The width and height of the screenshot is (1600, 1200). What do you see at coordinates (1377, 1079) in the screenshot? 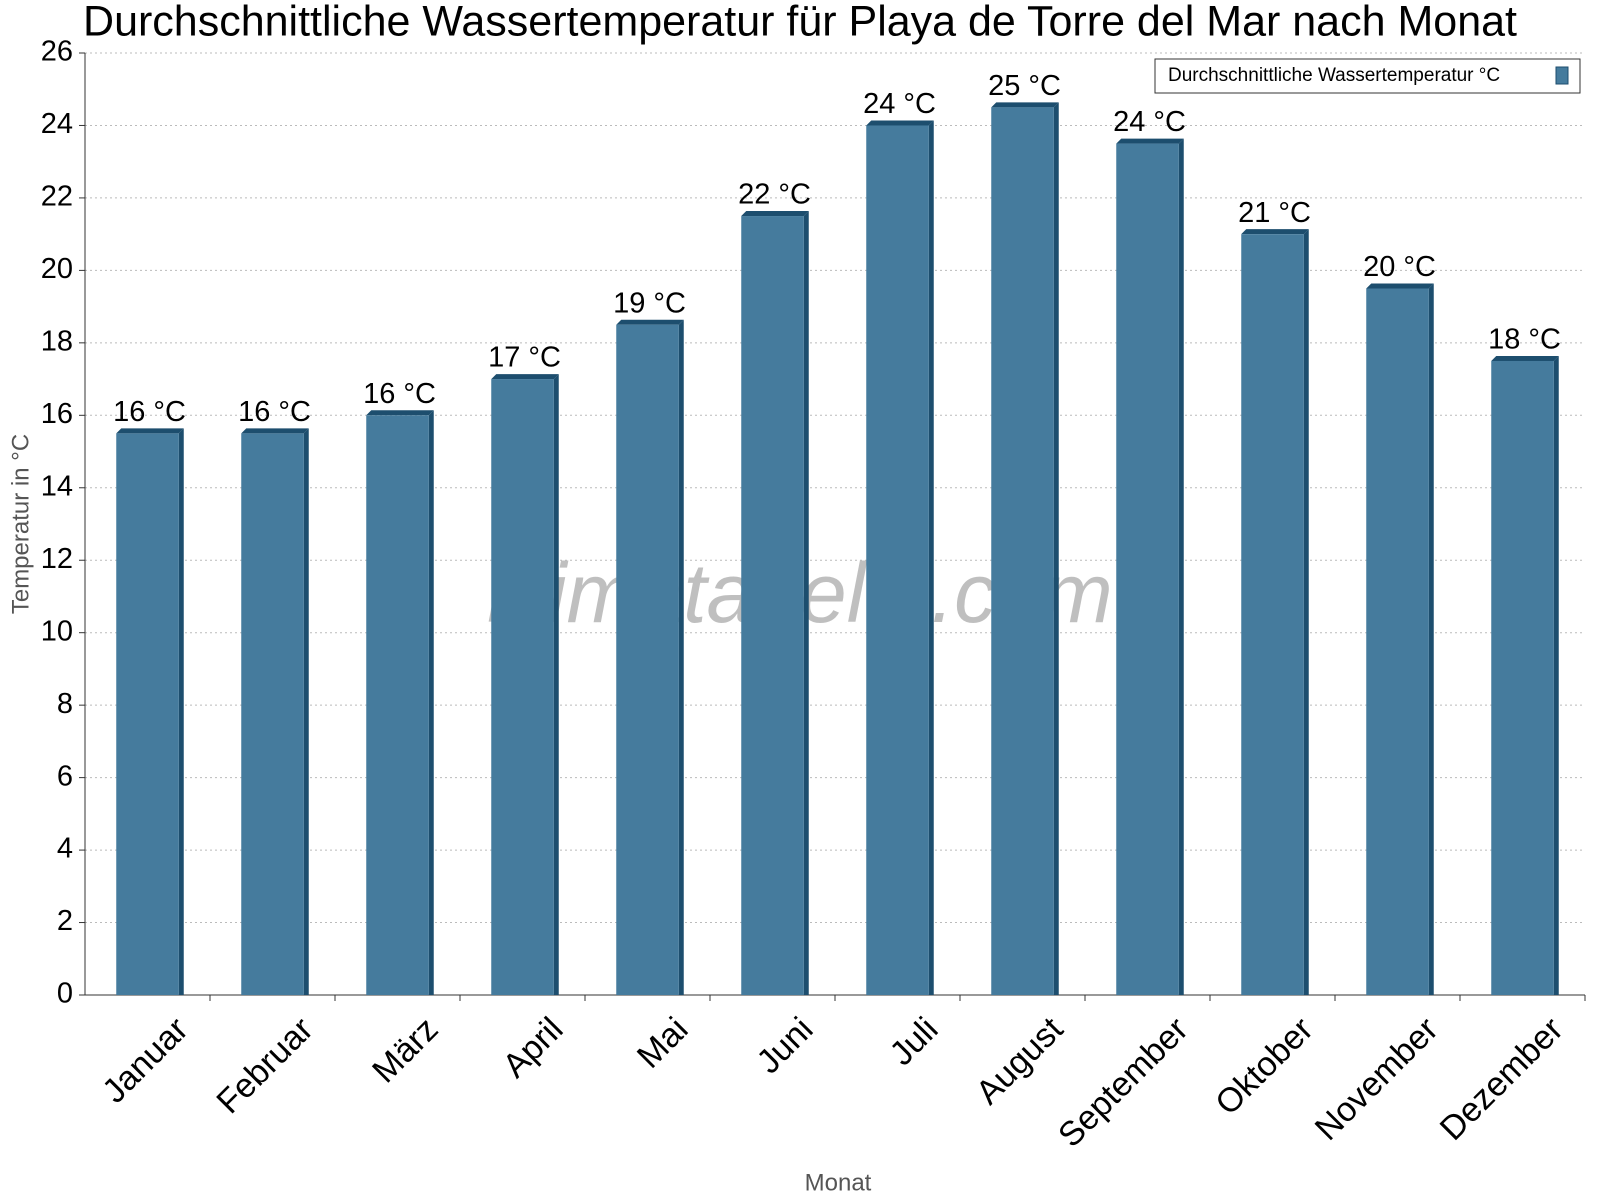
I see `x-tick-label: November` at bounding box center [1377, 1079].